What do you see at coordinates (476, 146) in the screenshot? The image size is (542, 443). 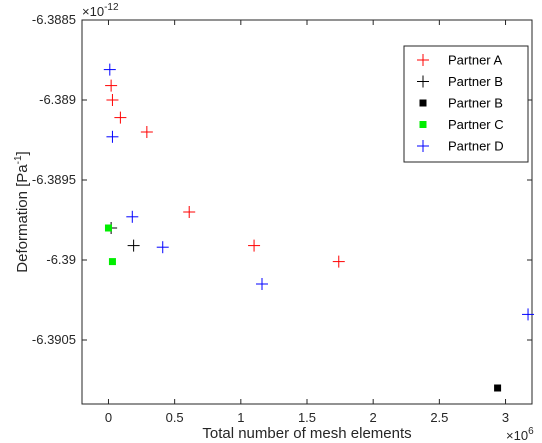 I see `legend-label: Partner D` at bounding box center [476, 146].